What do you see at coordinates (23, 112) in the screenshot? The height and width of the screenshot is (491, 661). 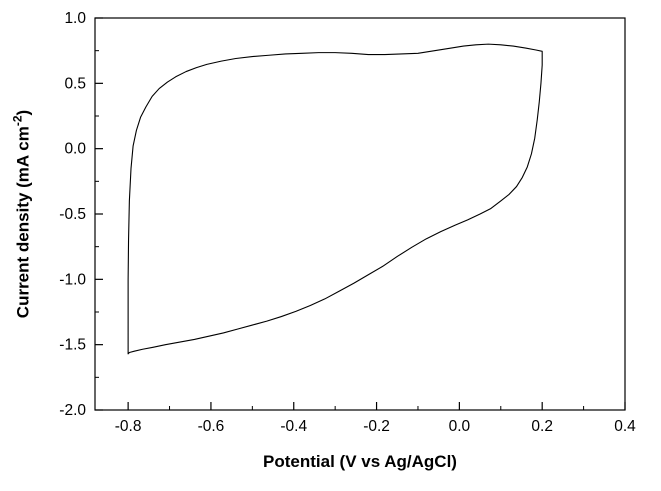 I see `y-axis-title-close: )` at bounding box center [23, 112].